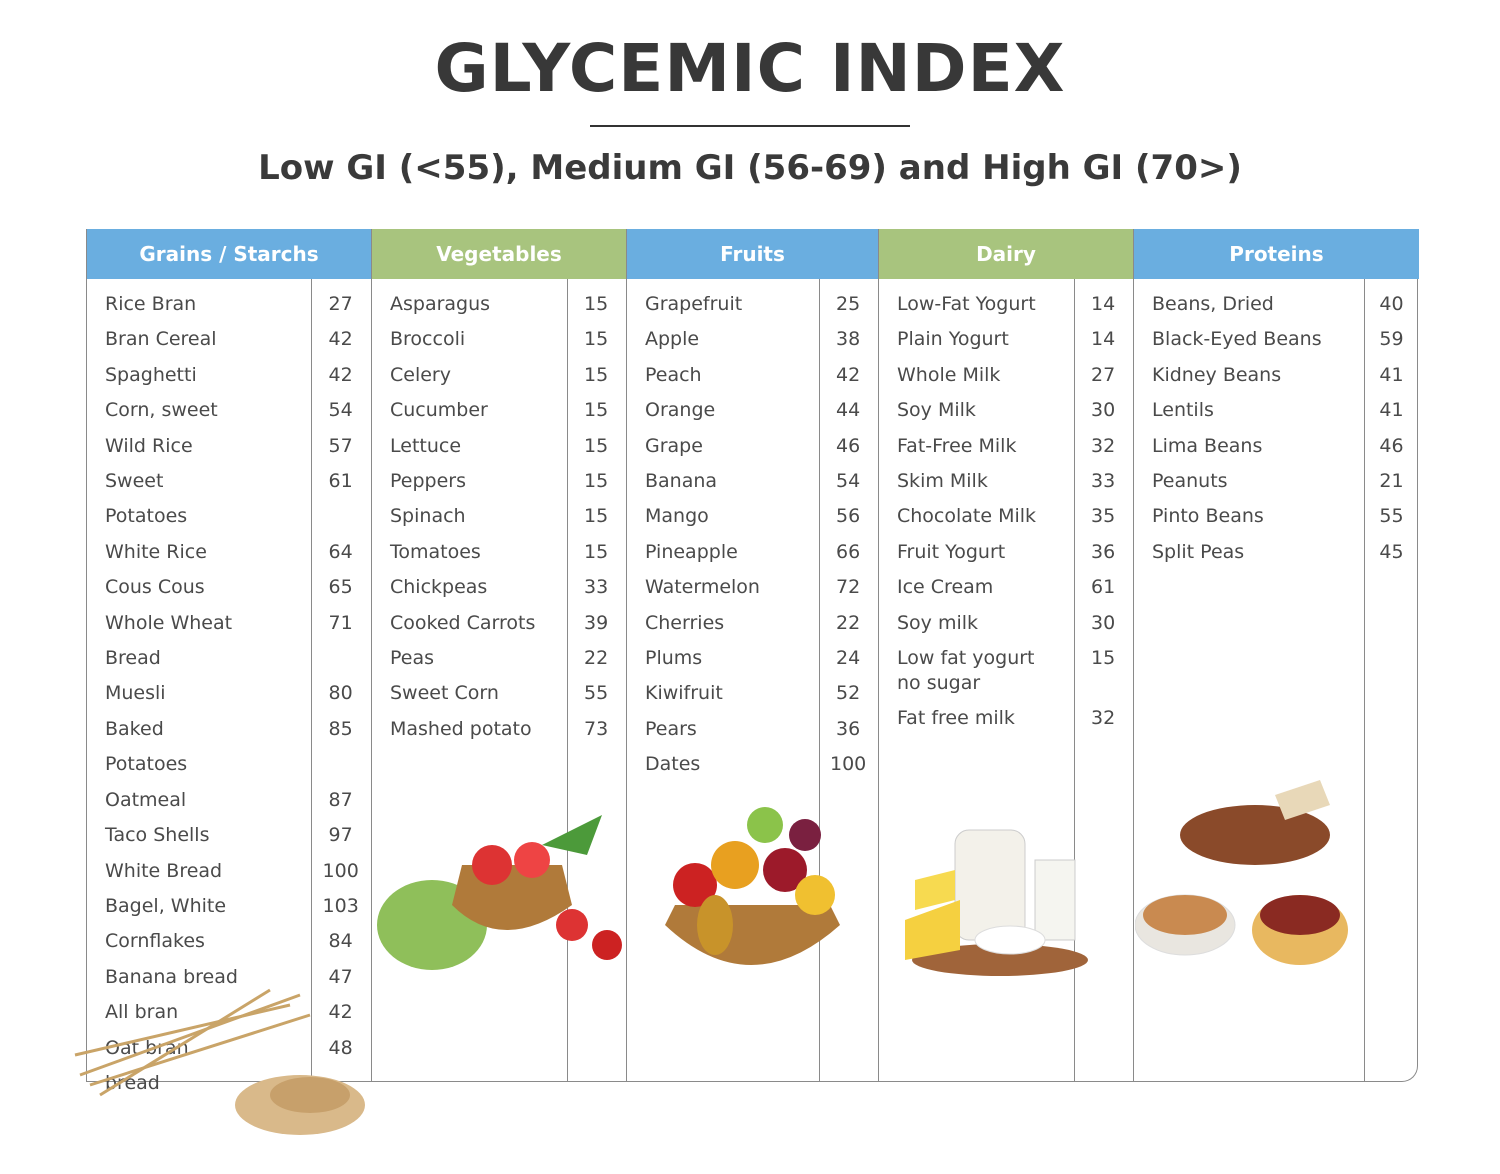  What do you see at coordinates (1103, 410) in the screenshot?
I see `gi-value: 30` at bounding box center [1103, 410].